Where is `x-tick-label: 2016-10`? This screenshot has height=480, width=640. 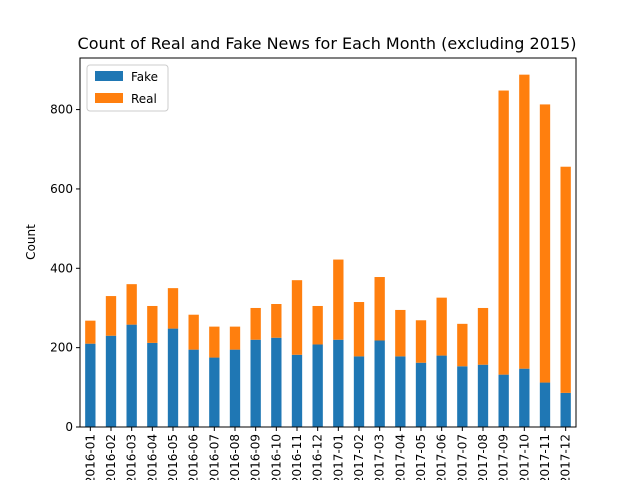 x-tick-label: 2016-10 is located at coordinates (276, 457).